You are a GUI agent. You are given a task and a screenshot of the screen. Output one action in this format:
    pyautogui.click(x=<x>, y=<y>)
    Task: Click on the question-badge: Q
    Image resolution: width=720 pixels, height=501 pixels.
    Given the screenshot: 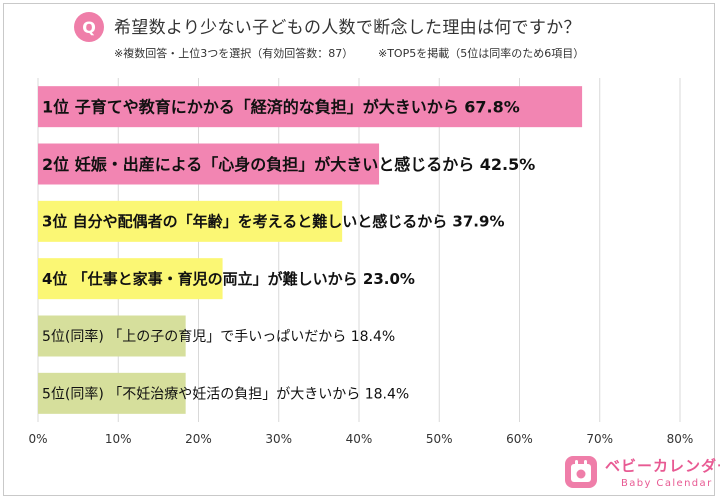 What is the action you would take?
    pyautogui.click(x=89, y=27)
    